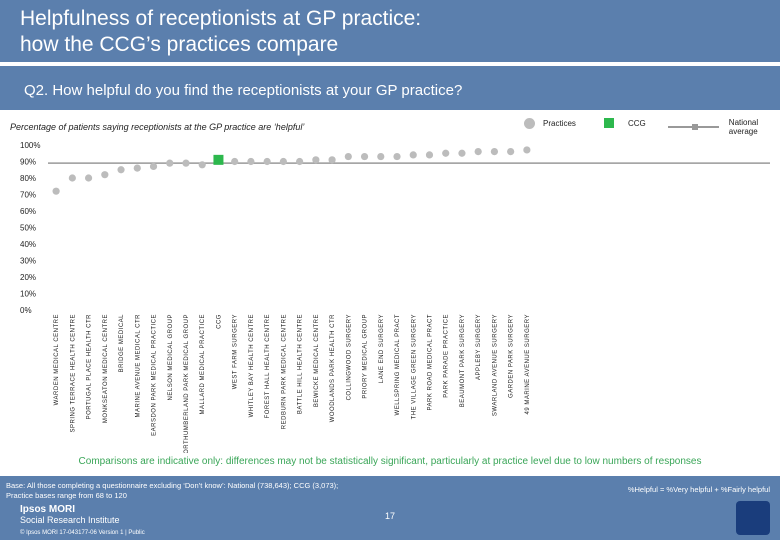  Describe the element at coordinates (333, 368) in the screenshot. I see `category-label: WOODLANDS PARK HEALTH CTR` at that location.